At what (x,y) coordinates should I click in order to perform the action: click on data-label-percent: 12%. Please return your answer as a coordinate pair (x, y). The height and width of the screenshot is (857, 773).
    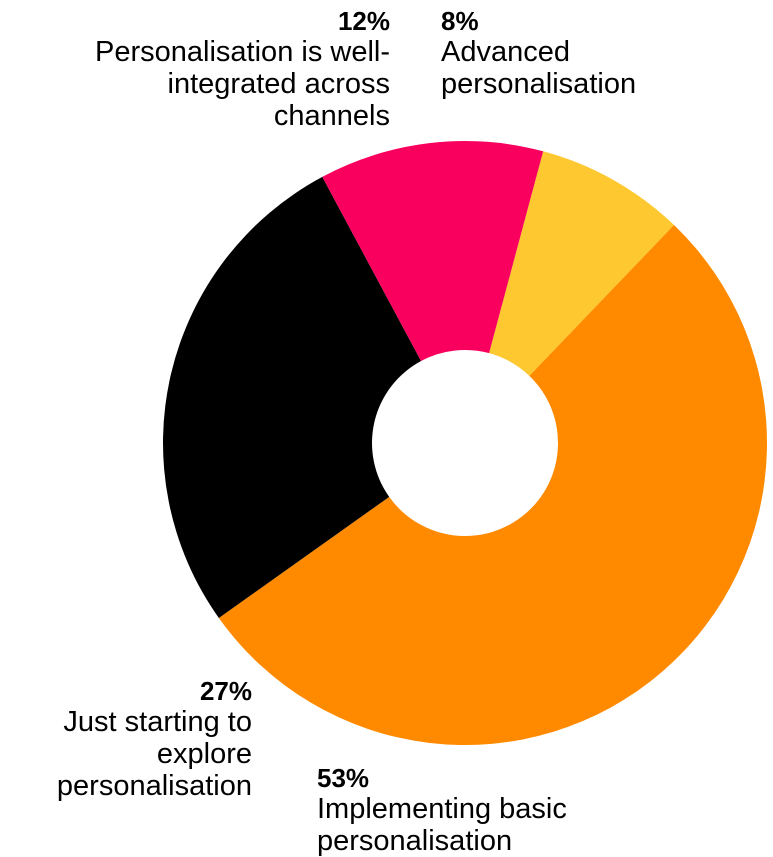
    Looking at the image, I should click on (363, 21).